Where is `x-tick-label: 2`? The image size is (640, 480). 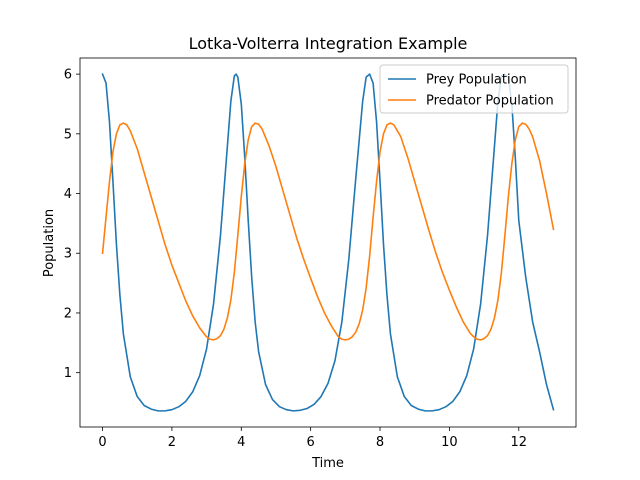 x-tick-label: 2 is located at coordinates (172, 442).